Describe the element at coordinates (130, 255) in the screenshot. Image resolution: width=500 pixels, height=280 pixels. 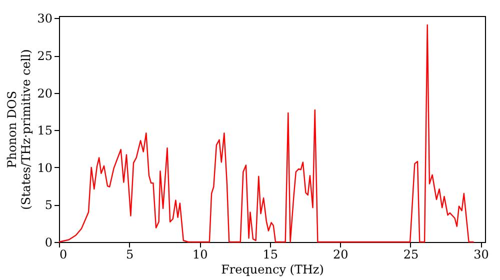
I see `x-tick-label: 5` at that location.